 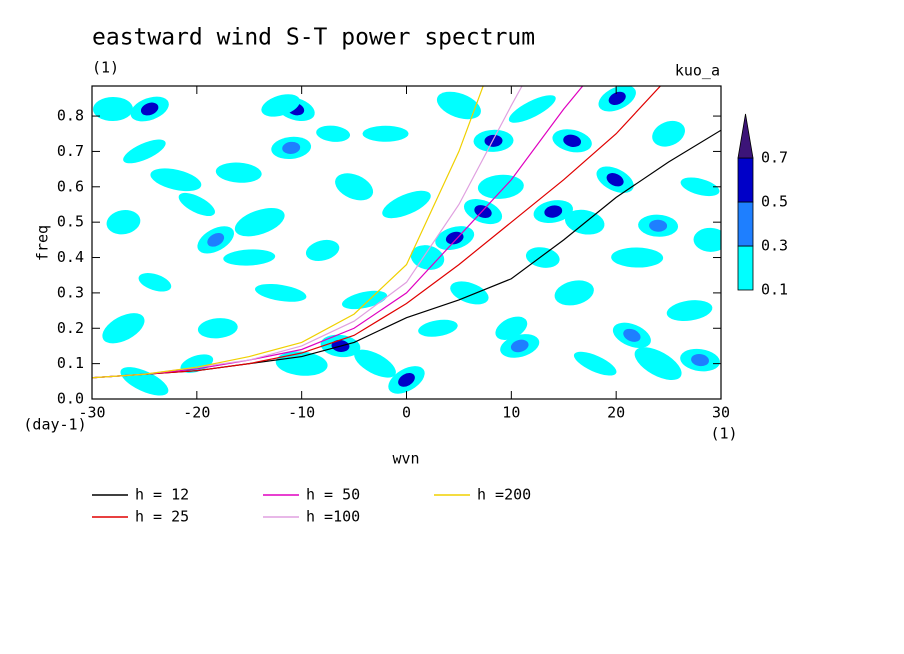 I want to click on y-tick-label: 0.7, so click(x=70, y=151).